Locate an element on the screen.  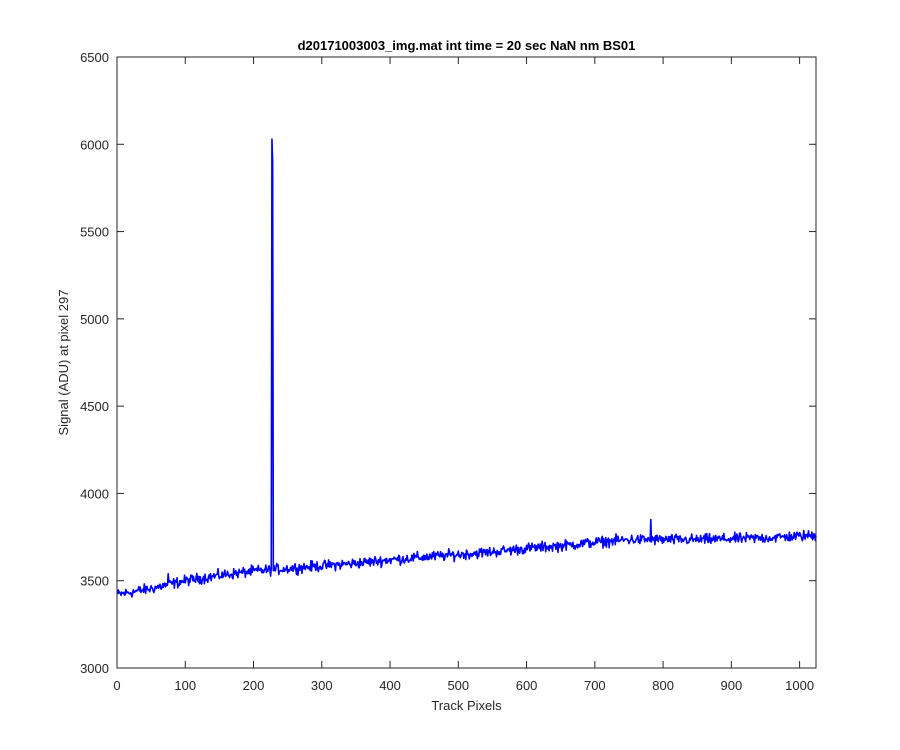
x-tick-label: 800 is located at coordinates (663, 685).